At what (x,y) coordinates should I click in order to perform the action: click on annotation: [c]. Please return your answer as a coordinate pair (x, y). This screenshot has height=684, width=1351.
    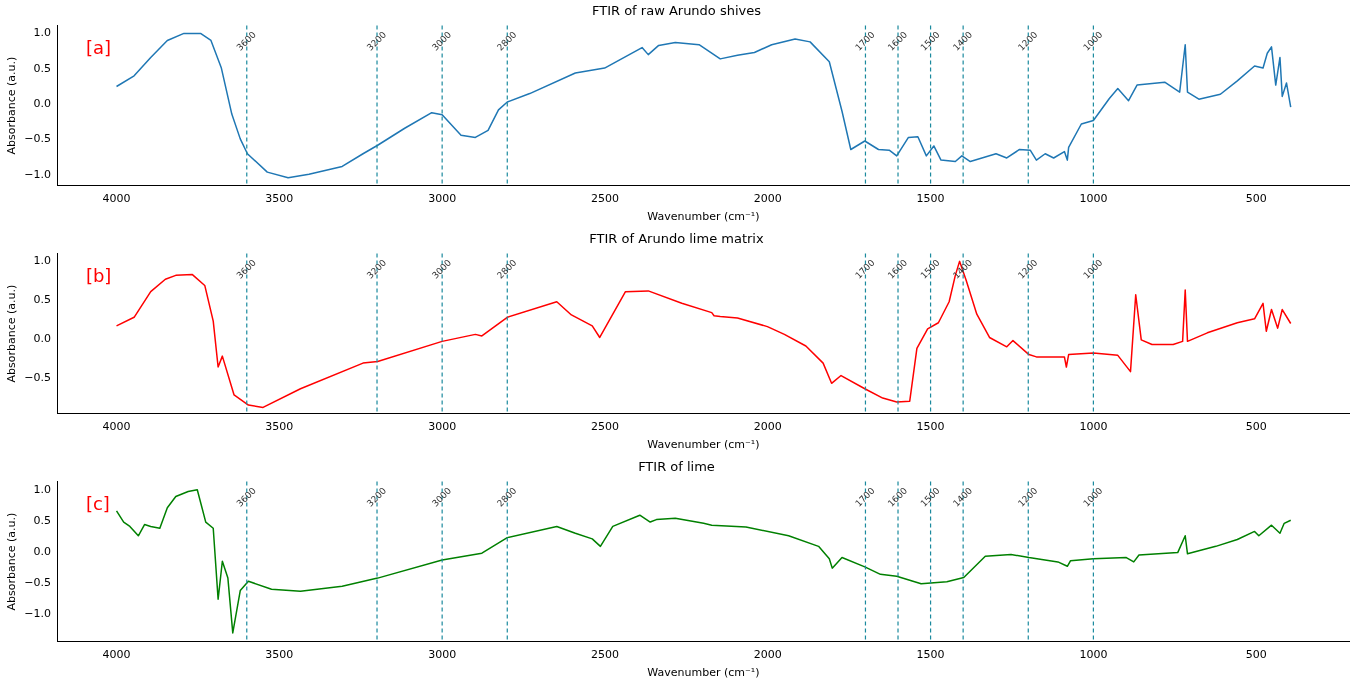
    Looking at the image, I should click on (97, 504).